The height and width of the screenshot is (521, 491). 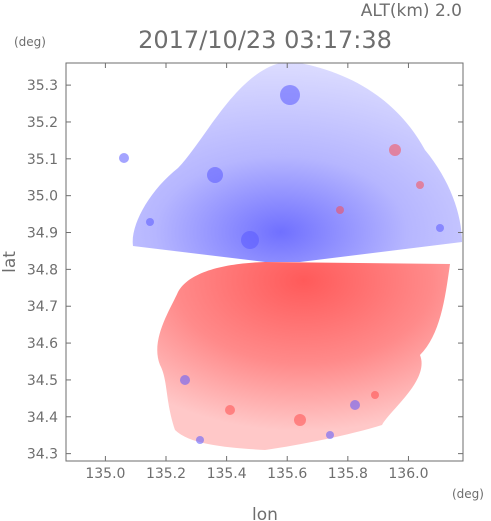 What do you see at coordinates (42, 123) in the screenshot?
I see `y-tick-label: 35.2` at bounding box center [42, 123].